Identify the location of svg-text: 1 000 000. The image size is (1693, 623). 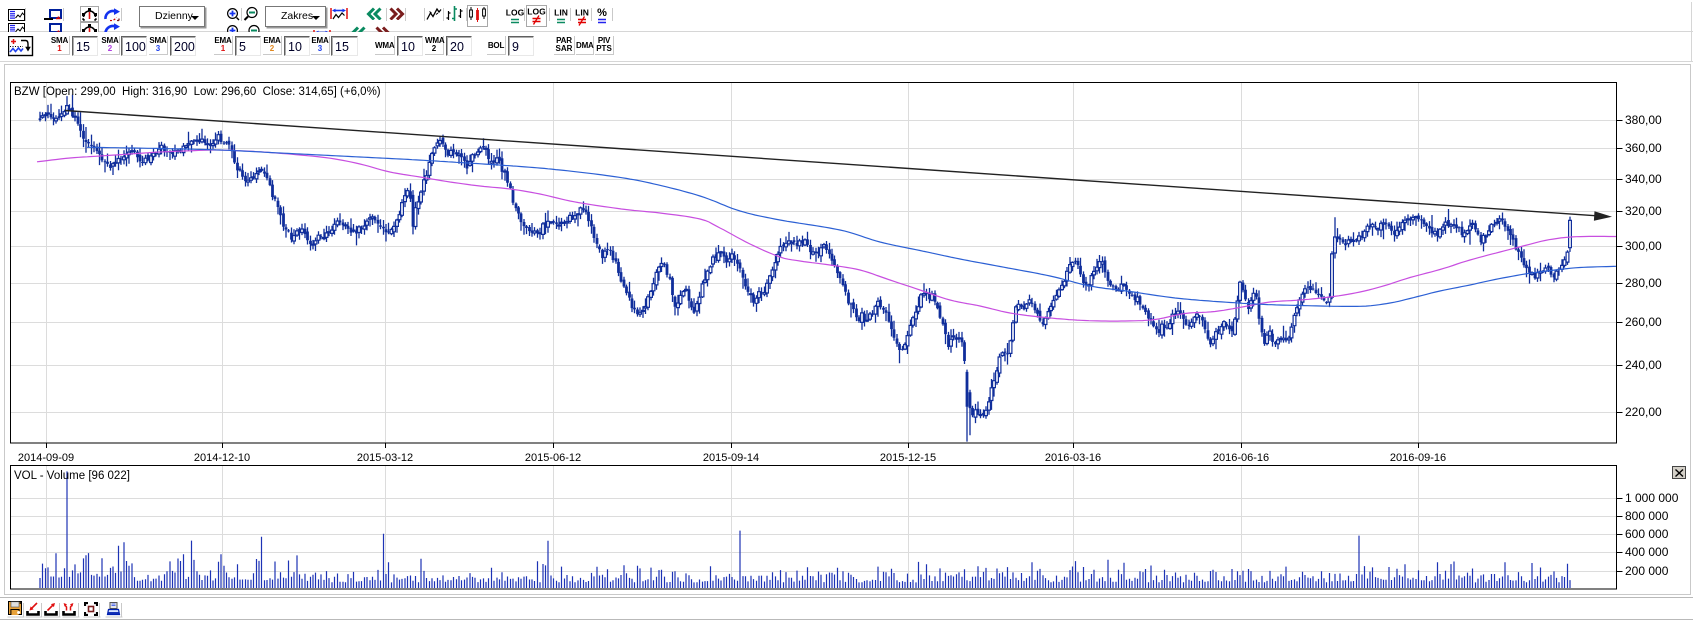
(1652, 498).